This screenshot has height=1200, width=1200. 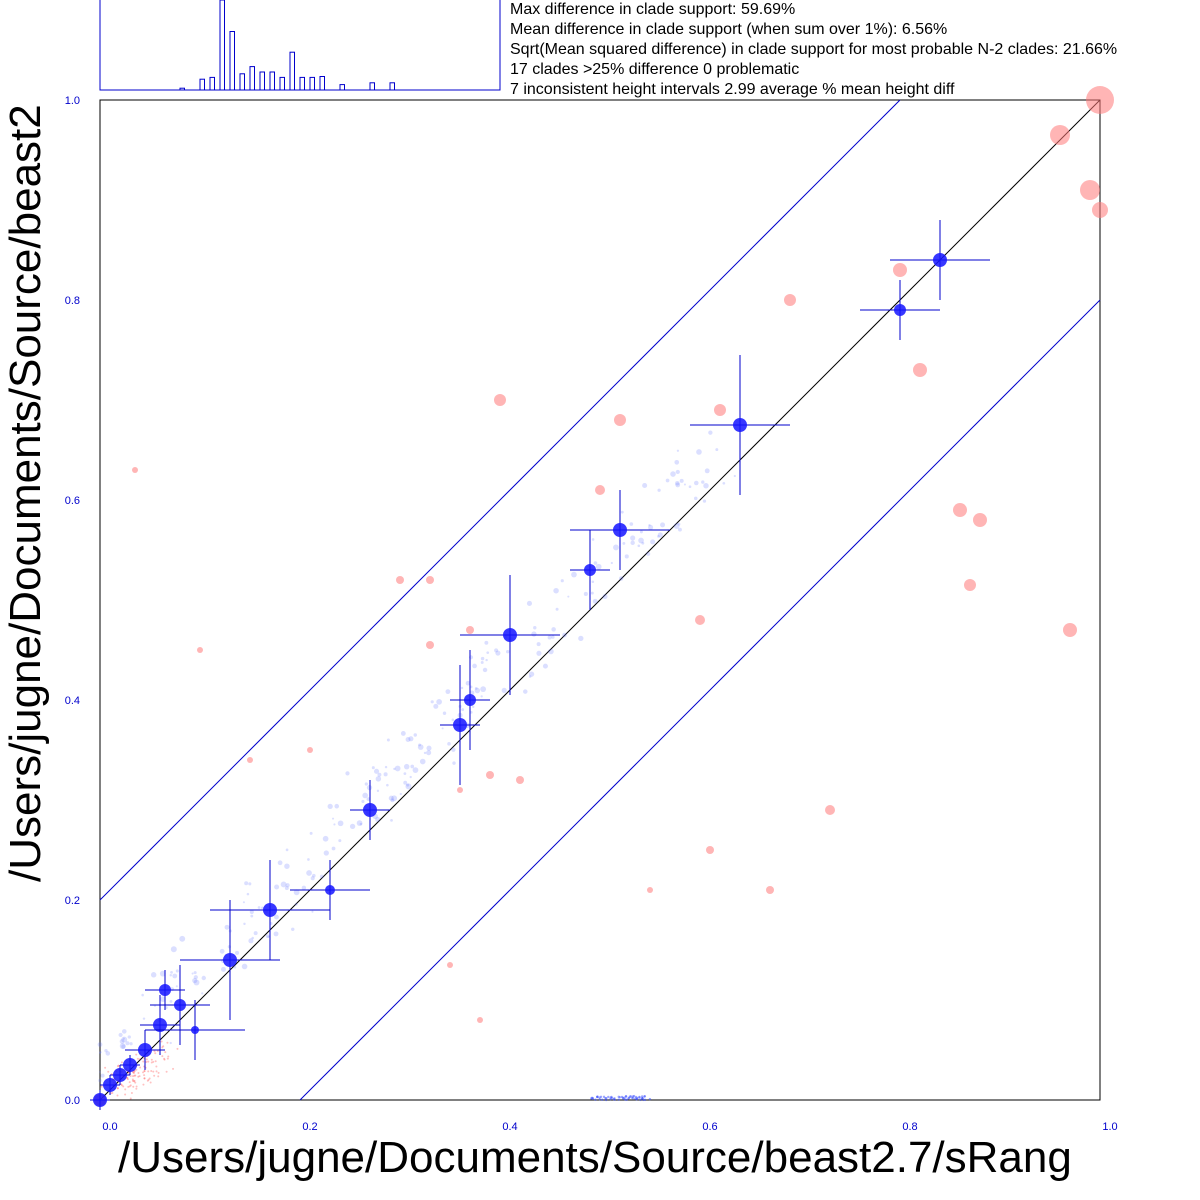 I want to click on difference-histogram, so click(x=300, y=45).